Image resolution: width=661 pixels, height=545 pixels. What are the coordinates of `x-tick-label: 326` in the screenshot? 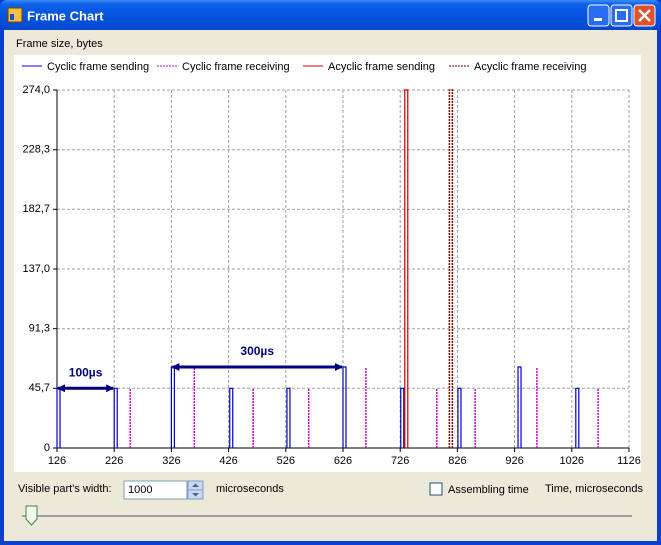 It's located at (171, 461).